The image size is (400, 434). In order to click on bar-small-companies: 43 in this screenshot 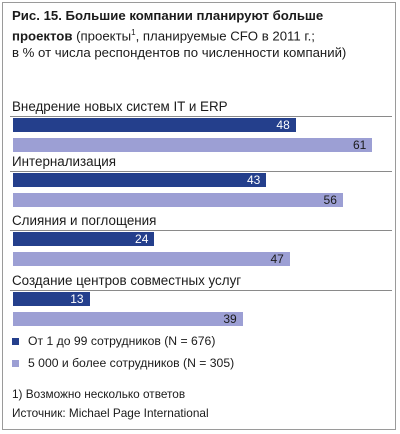, I will do `click(140, 180)`.